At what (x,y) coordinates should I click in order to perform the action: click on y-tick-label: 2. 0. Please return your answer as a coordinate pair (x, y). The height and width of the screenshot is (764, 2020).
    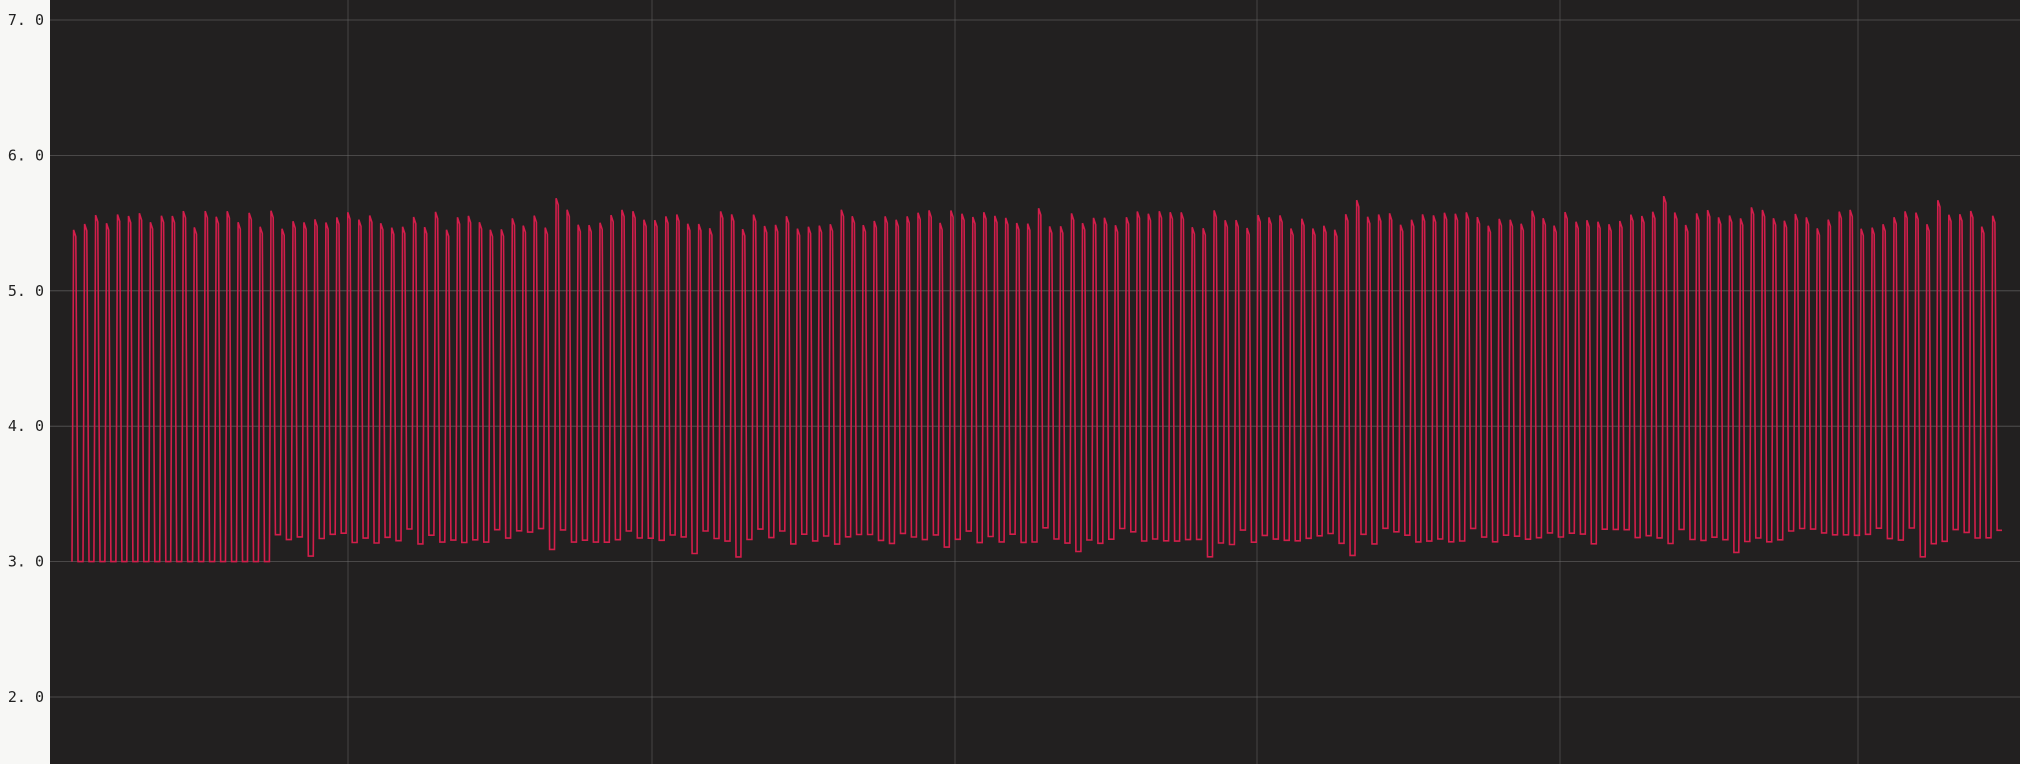
    Looking at the image, I should click on (26, 697).